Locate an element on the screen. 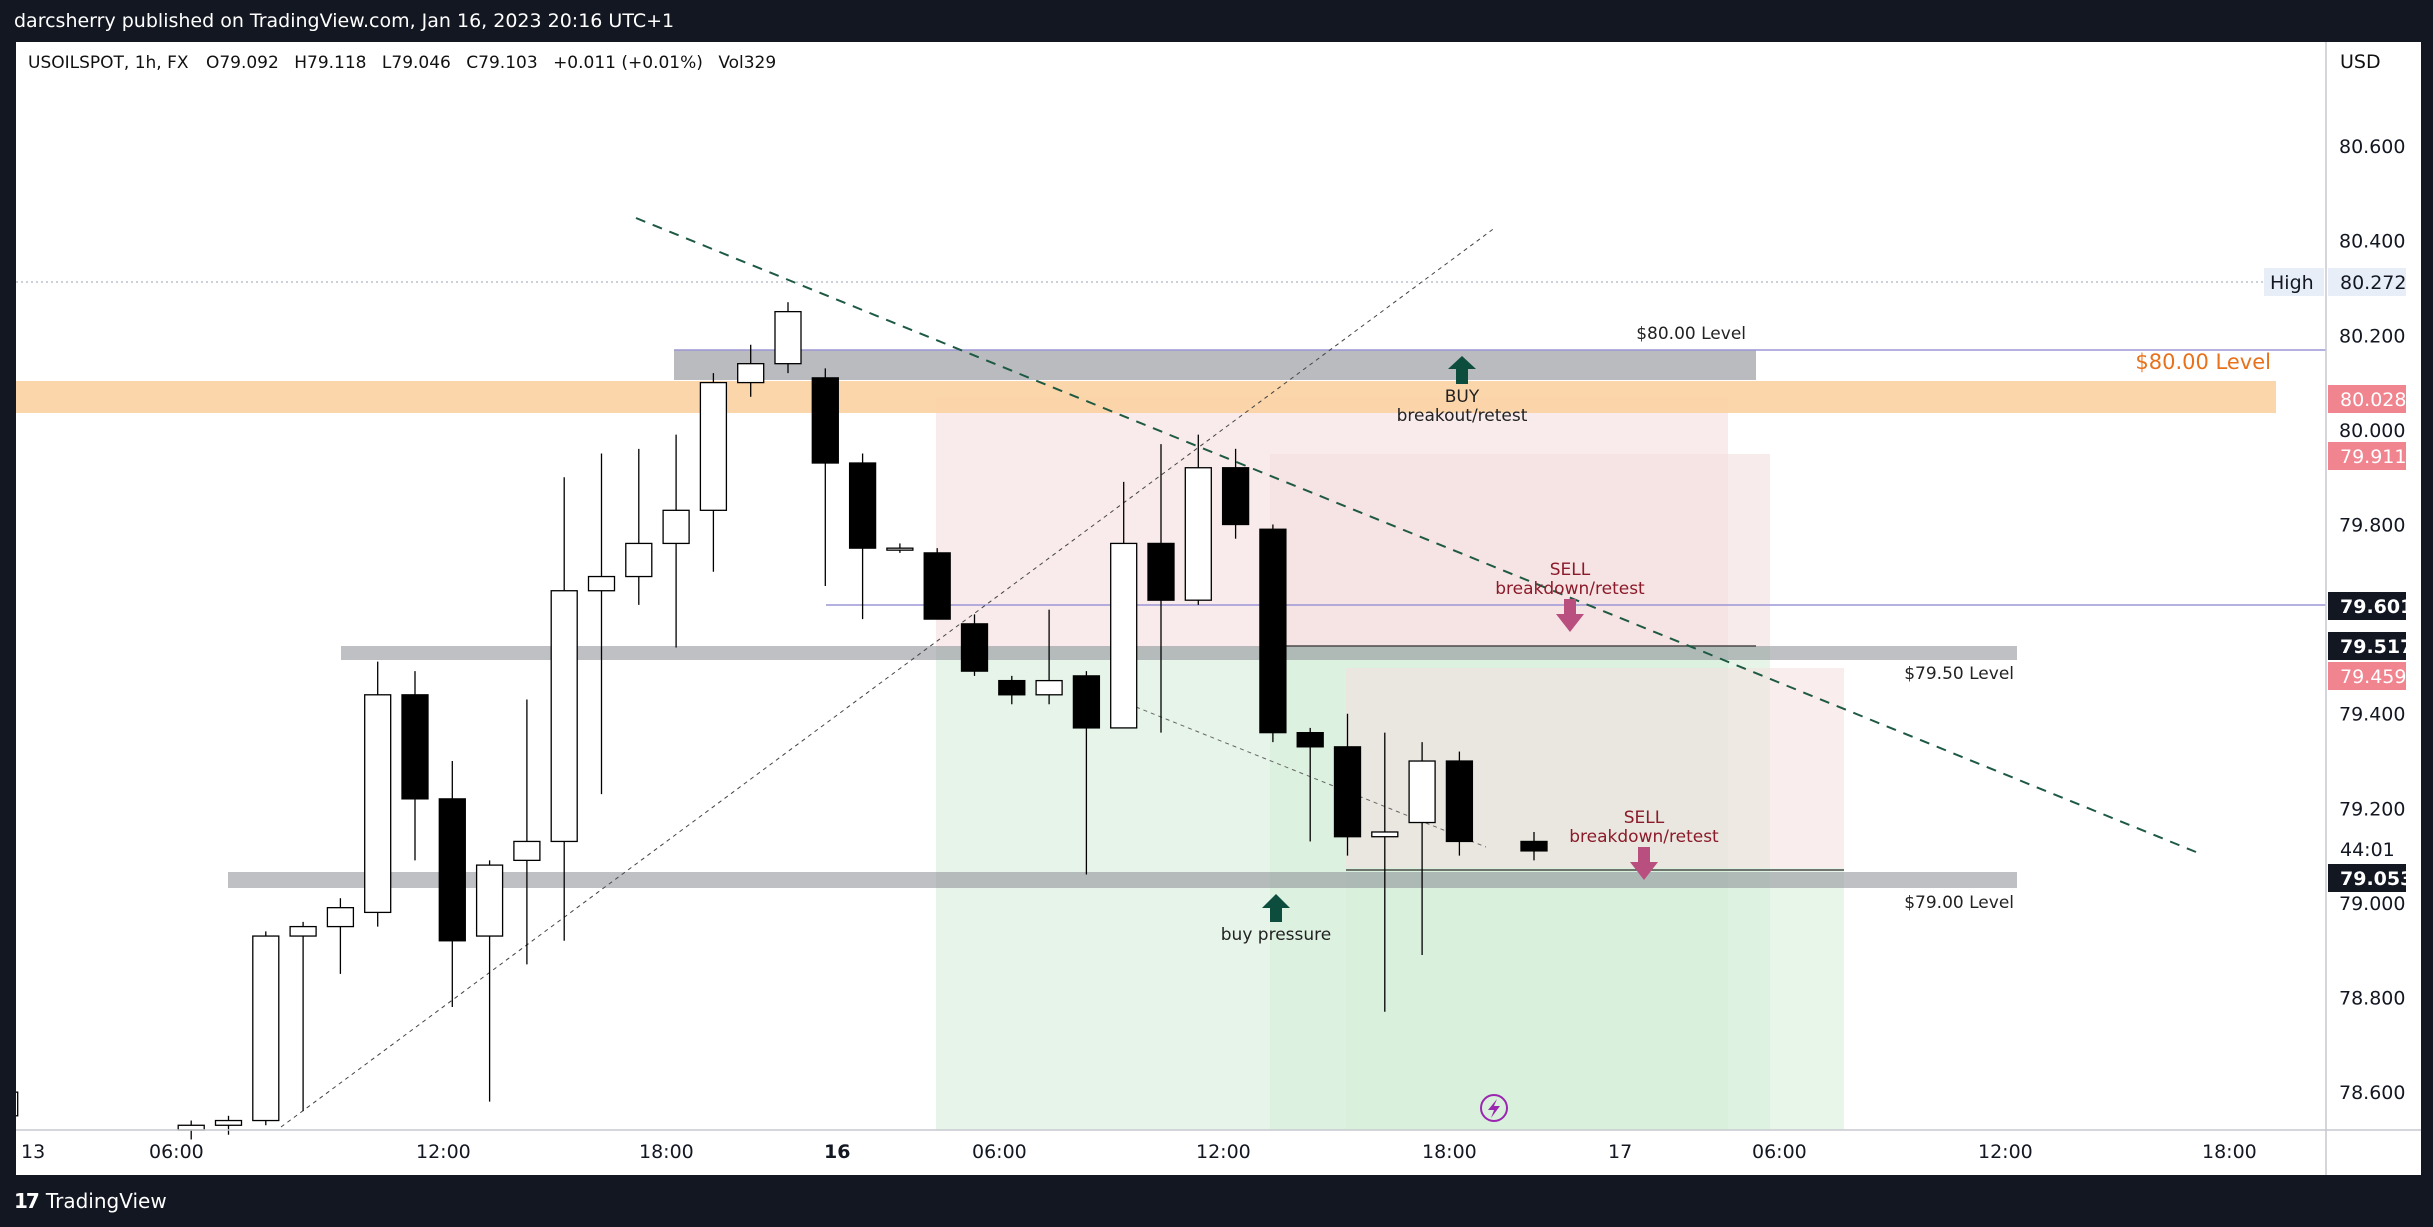 This screenshot has height=1227, width=2433. price-tick-label: 78.600 is located at coordinates (2372, 1093).